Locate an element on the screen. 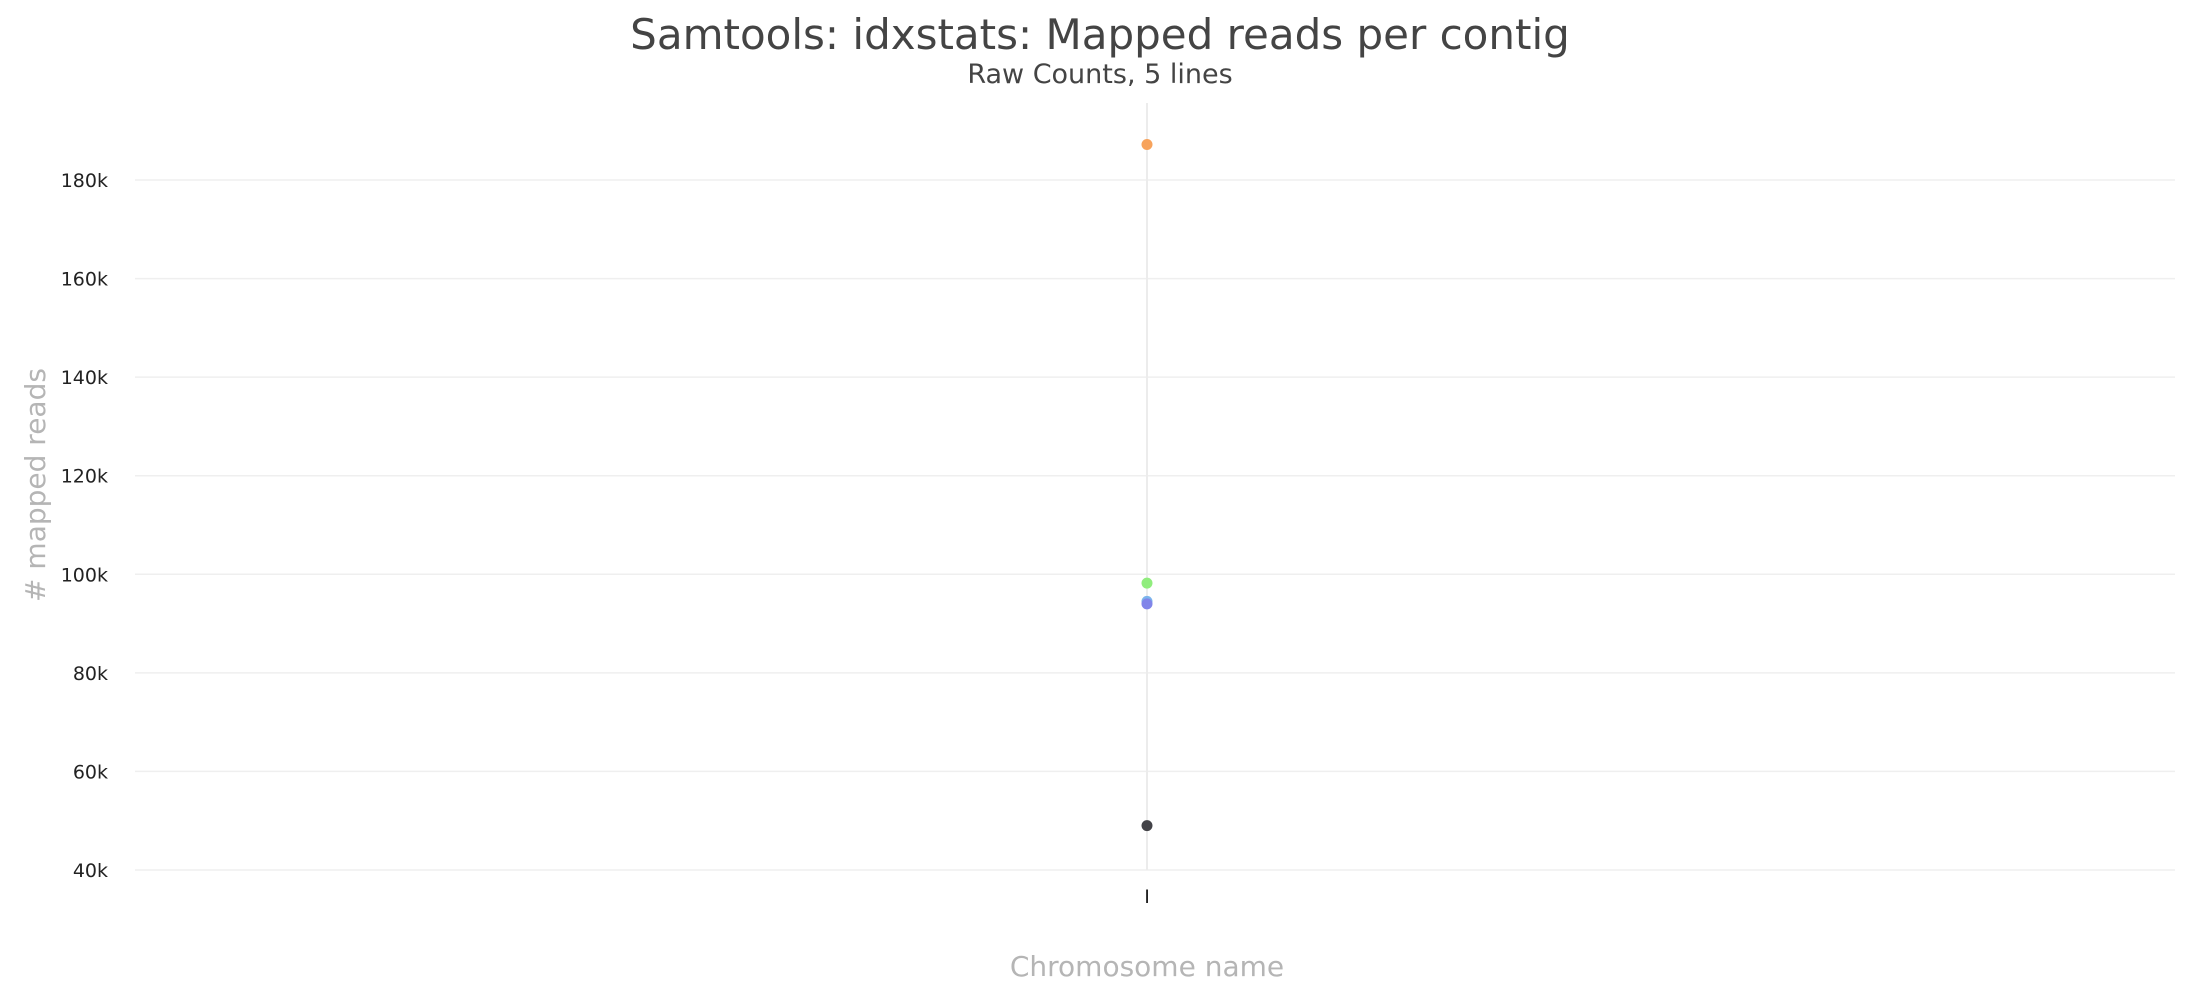 Image resolution: width=2200 pixels, height=1000 pixels. y-tick-label: 80k is located at coordinates (90, 674).